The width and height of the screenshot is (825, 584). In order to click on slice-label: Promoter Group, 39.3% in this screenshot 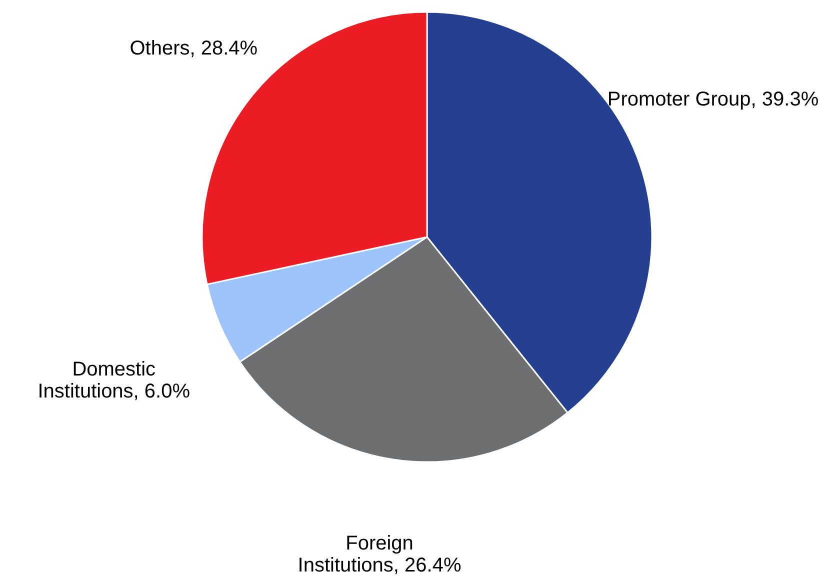, I will do `click(713, 99)`.